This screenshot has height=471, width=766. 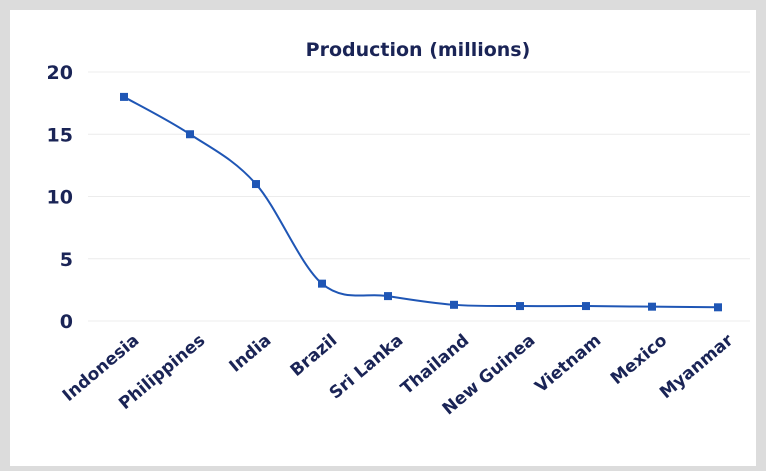 I want to click on x-tick-label: Vietnam, so click(x=568, y=364).